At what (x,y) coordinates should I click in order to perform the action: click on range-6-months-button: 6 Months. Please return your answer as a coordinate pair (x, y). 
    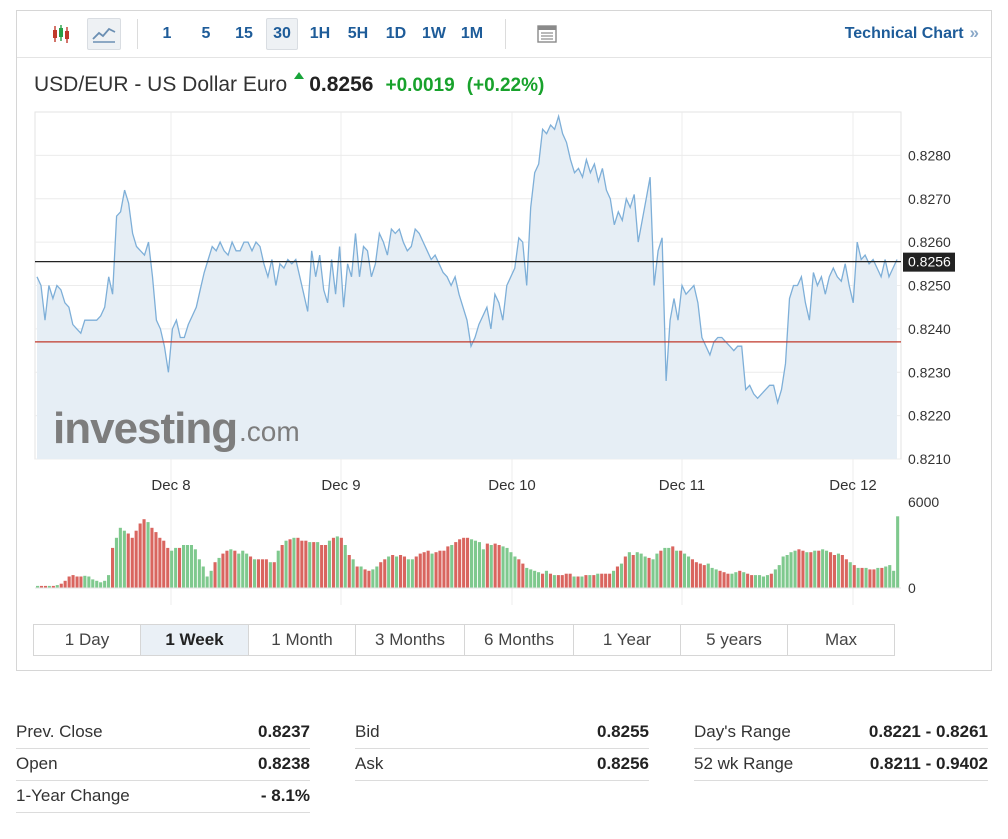
    Looking at the image, I should click on (519, 640).